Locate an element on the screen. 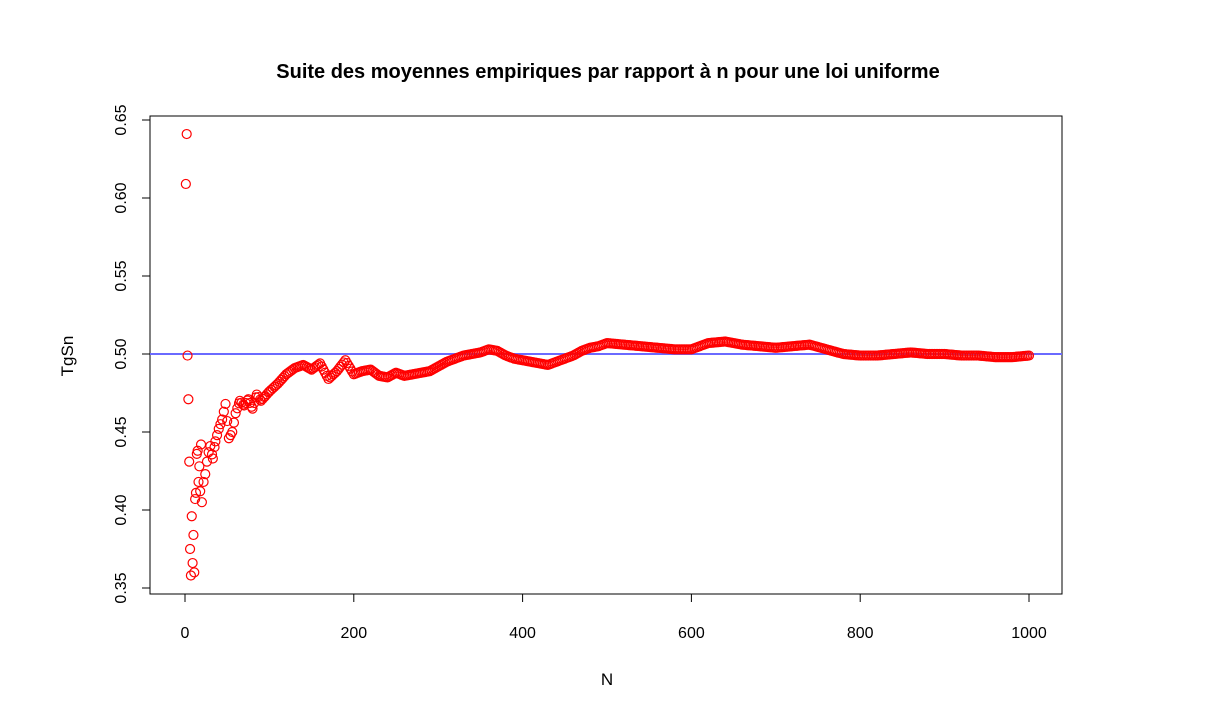 This screenshot has height=706, width=1214. y-axis-label: TgSn is located at coordinates (67, 356).